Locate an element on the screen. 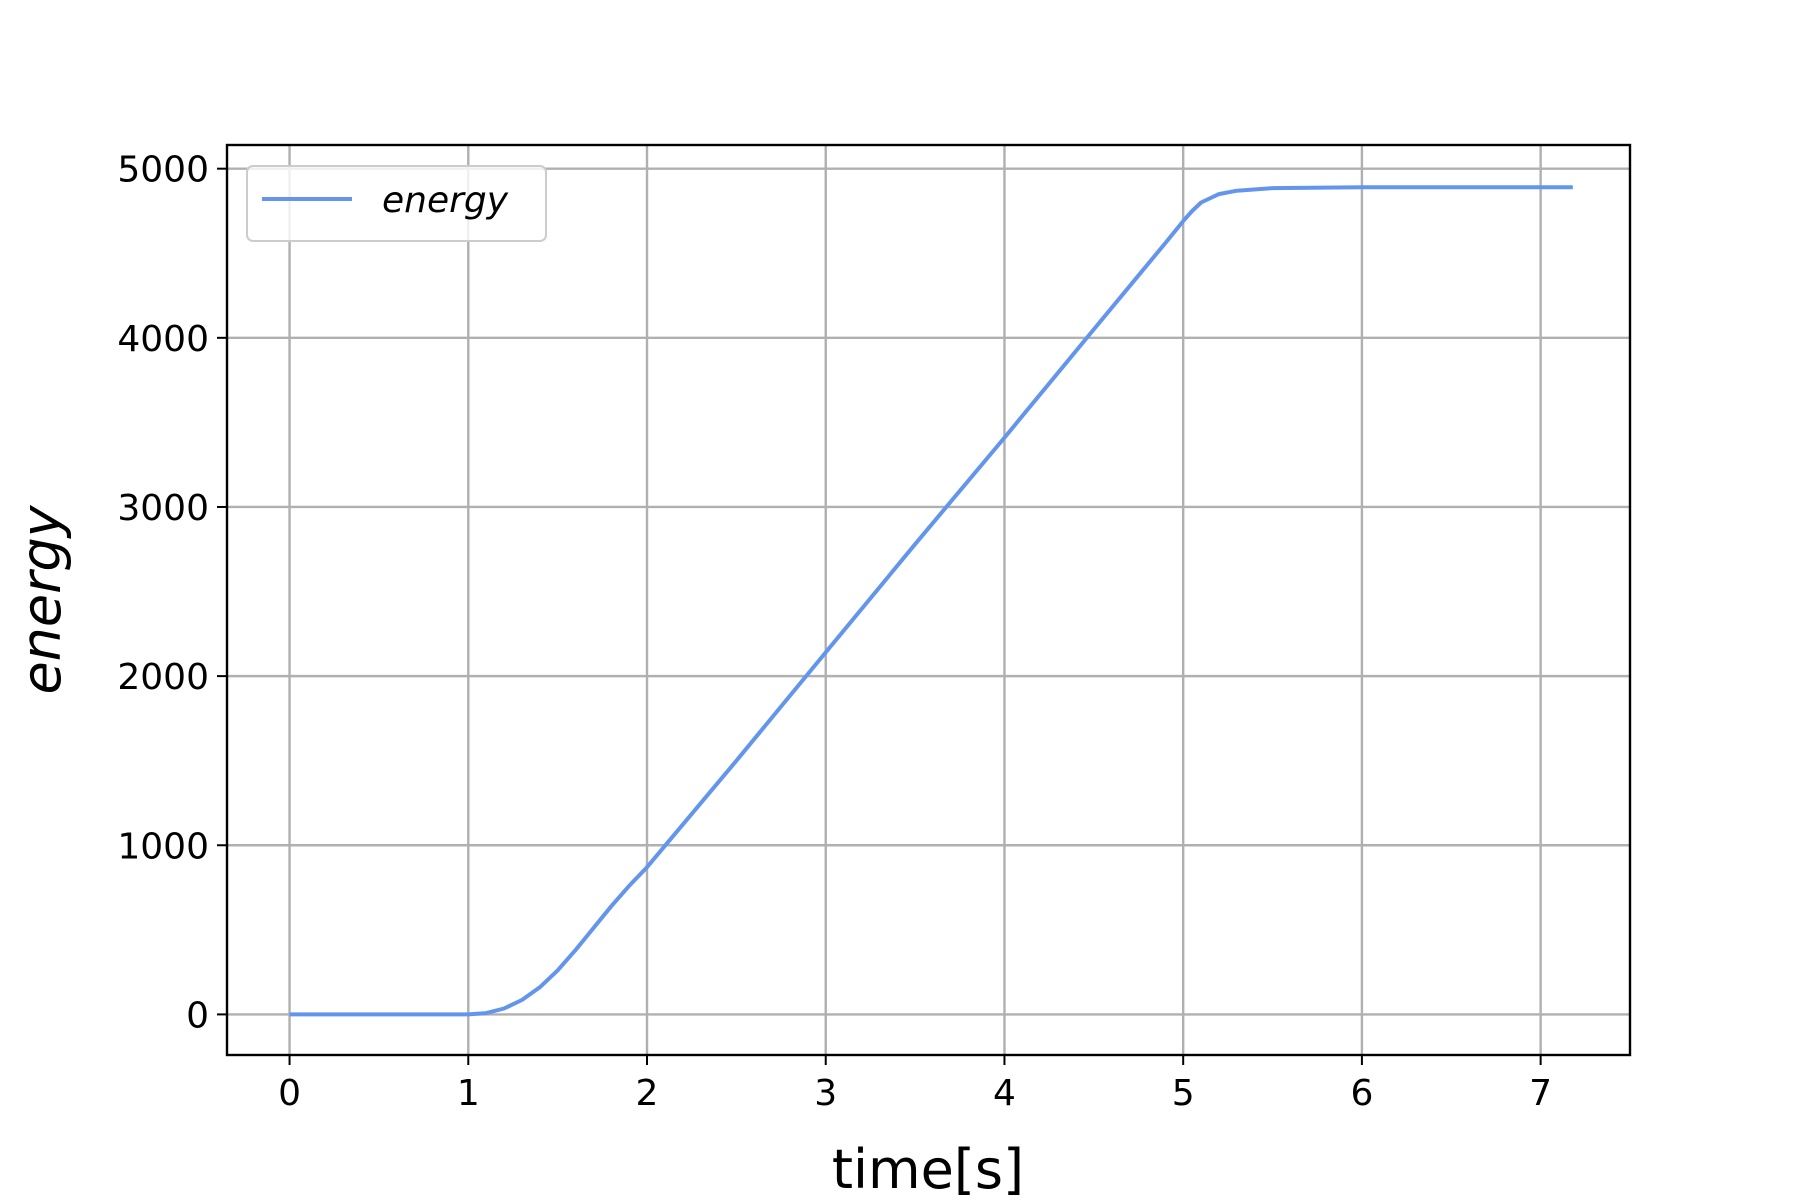 Image resolution: width=1800 pixels, height=1200 pixels. y-tick-label-2000: 2000 is located at coordinates (163, 677).